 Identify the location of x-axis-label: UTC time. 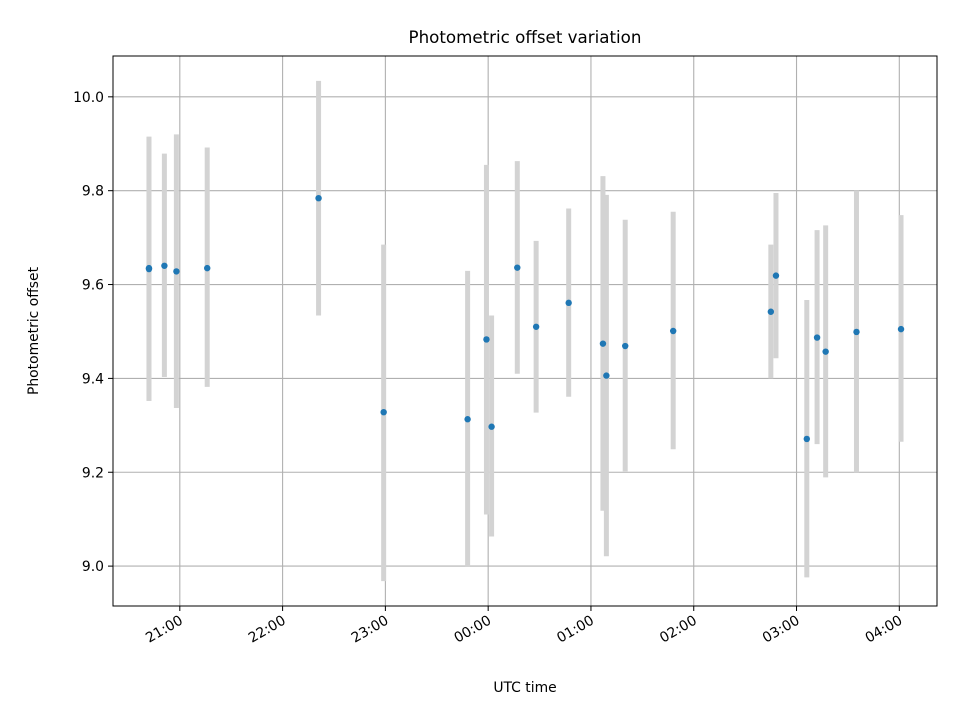
(524, 688).